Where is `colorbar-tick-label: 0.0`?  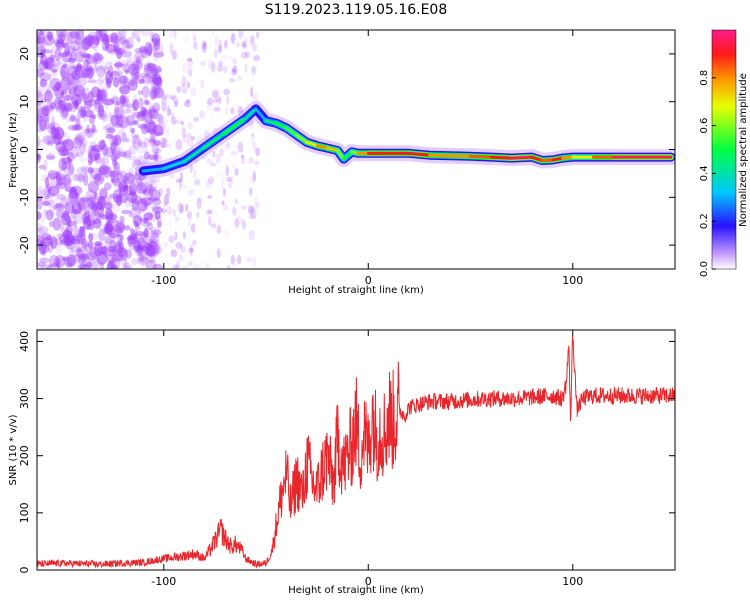 colorbar-tick-label: 0.0 is located at coordinates (704, 269).